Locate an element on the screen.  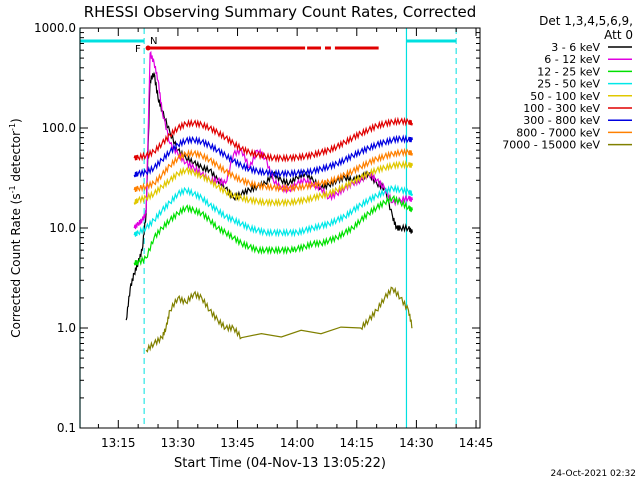
x-tick-label: 14:00 is located at coordinates (297, 443).